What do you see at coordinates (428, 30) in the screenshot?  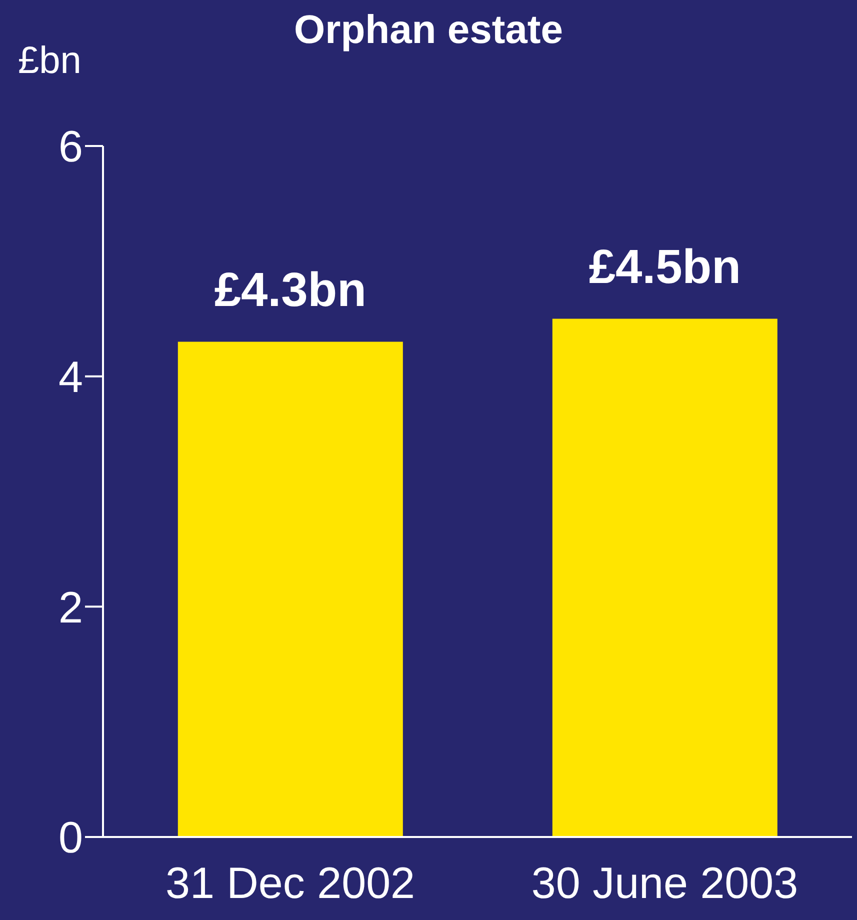 I see `chart-title: Orphan estate` at bounding box center [428, 30].